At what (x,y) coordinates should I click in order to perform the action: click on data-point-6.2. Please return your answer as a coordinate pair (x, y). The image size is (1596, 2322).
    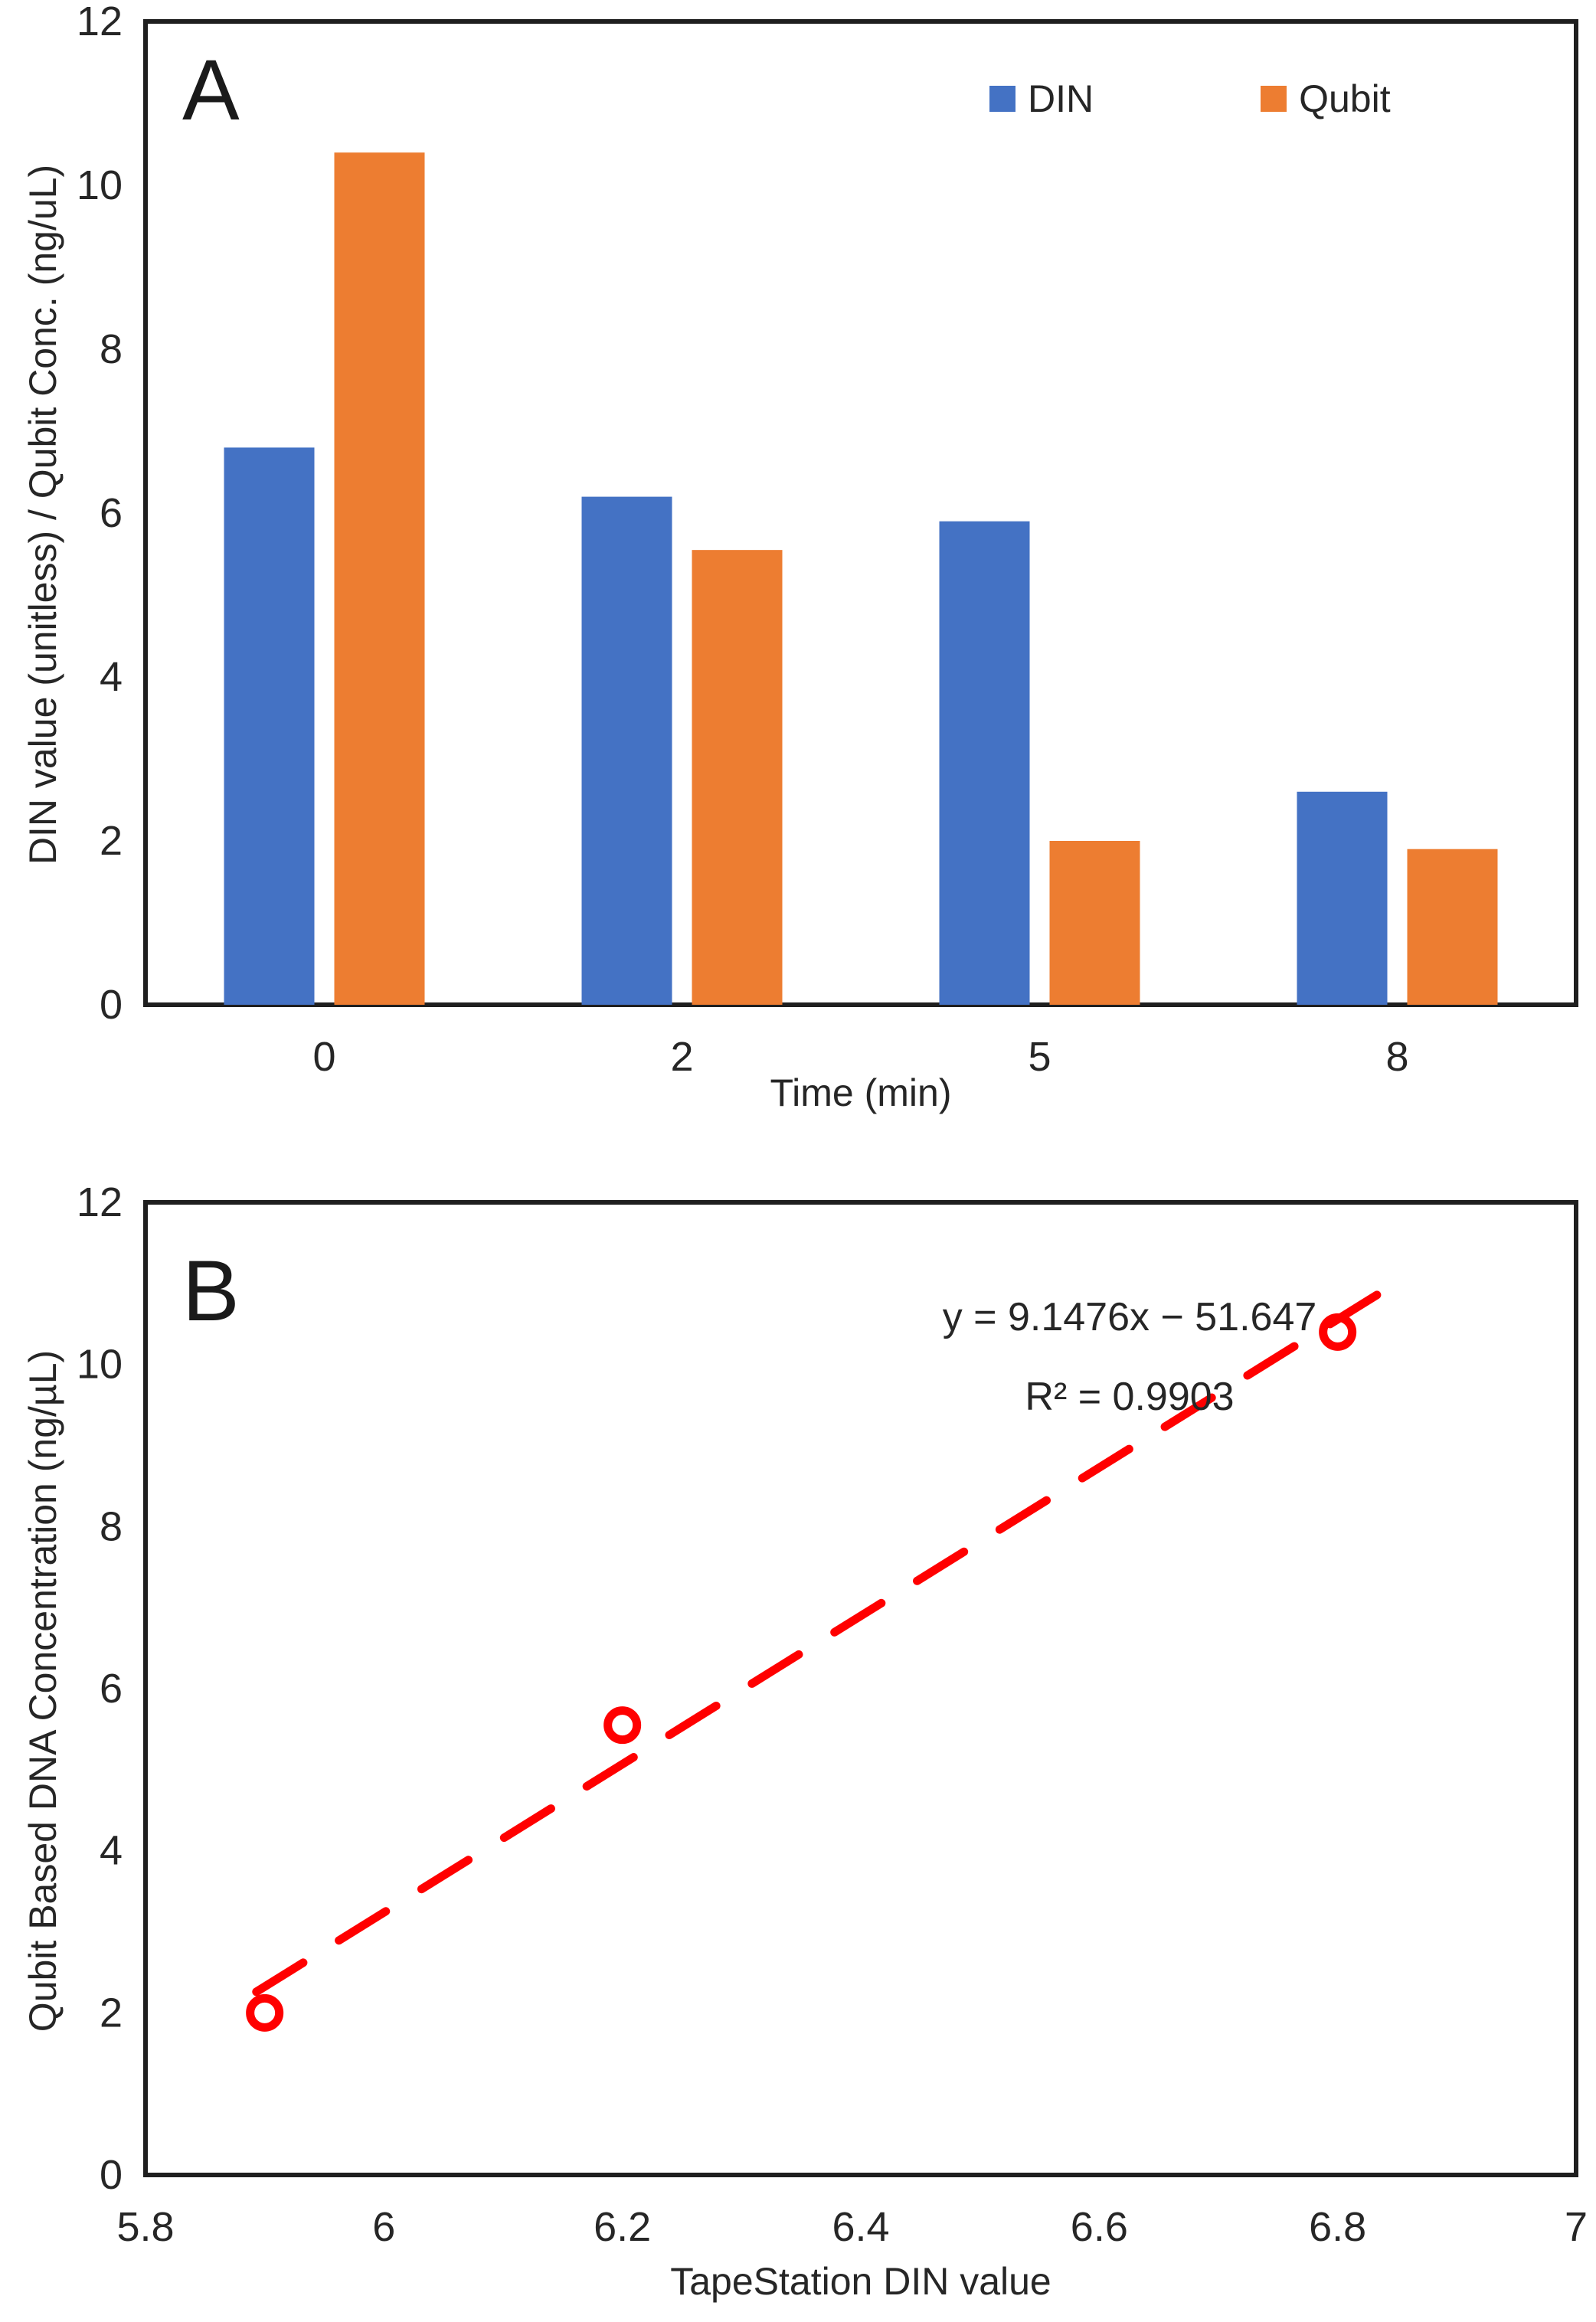
    Looking at the image, I should click on (623, 1725).